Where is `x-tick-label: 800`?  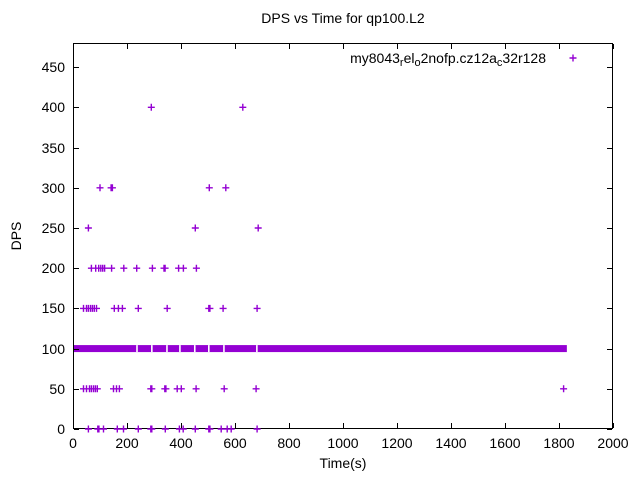
x-tick-label: 800 is located at coordinates (289, 443).